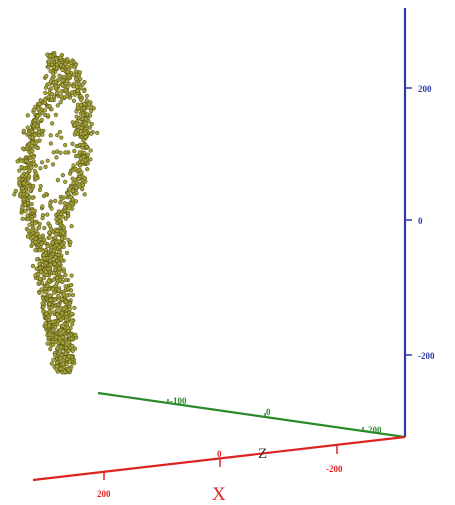  Describe the element at coordinates (262, 454) in the screenshot. I see `z-axis-title: Z` at that location.